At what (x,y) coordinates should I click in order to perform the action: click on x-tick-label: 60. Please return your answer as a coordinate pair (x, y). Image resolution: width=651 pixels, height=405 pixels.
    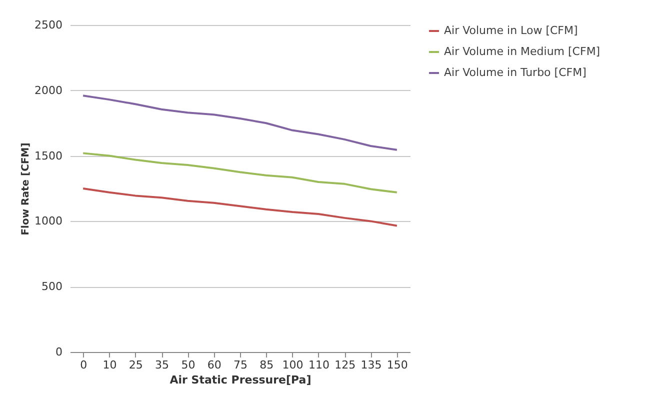
    Looking at the image, I should click on (214, 365).